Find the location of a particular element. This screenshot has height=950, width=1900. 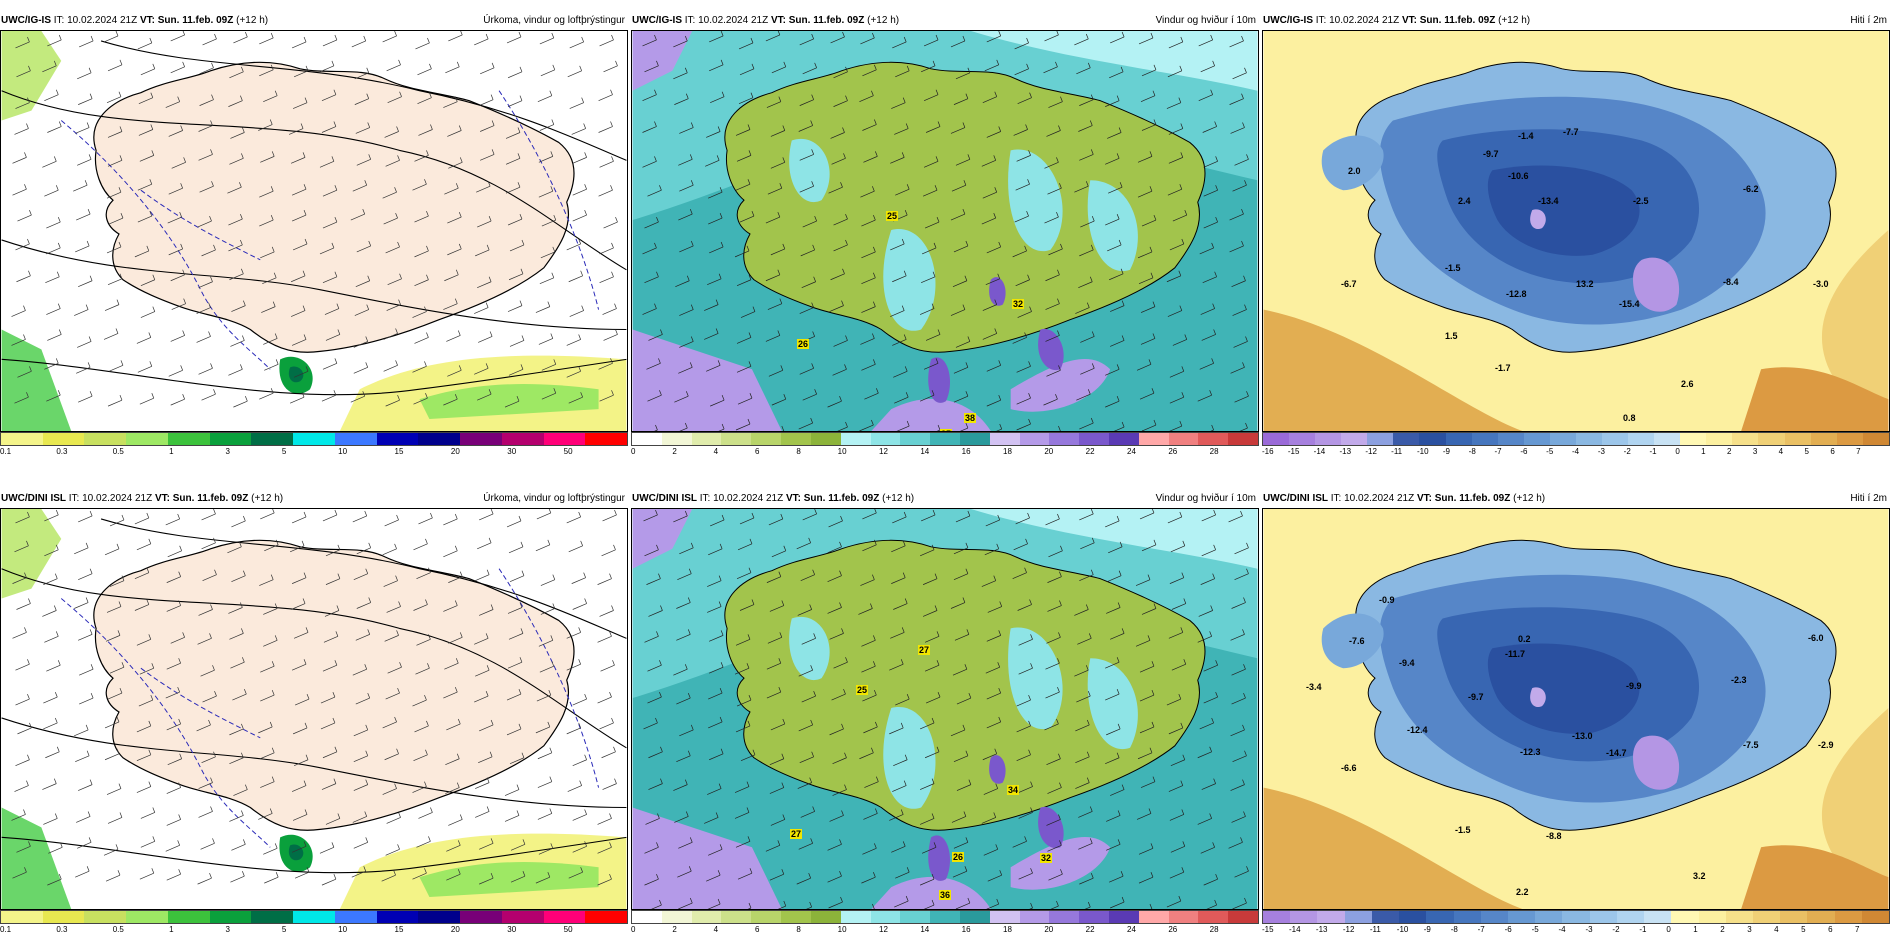

colorbar-tick-label: 16 is located at coordinates (966, 929).